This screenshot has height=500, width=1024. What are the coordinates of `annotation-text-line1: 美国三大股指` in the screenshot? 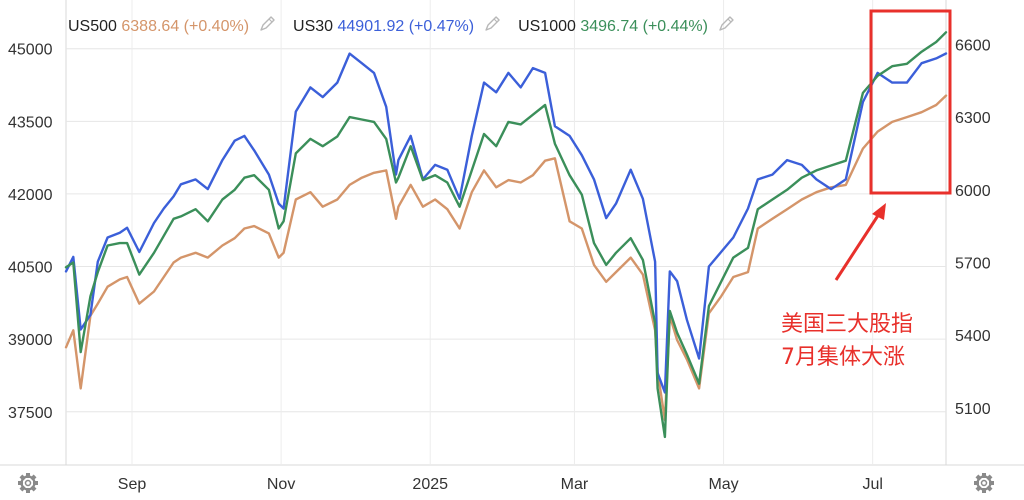 It's located at (847, 324).